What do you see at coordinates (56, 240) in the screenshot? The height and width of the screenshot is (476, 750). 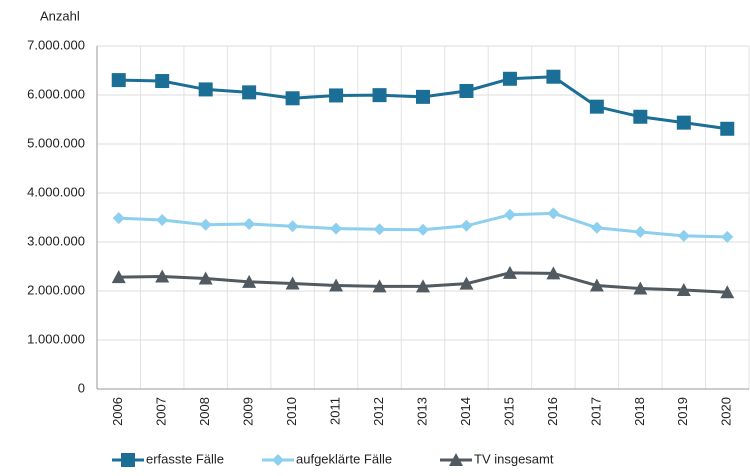 I see `y-tick-label: 3.000.000` at bounding box center [56, 240].